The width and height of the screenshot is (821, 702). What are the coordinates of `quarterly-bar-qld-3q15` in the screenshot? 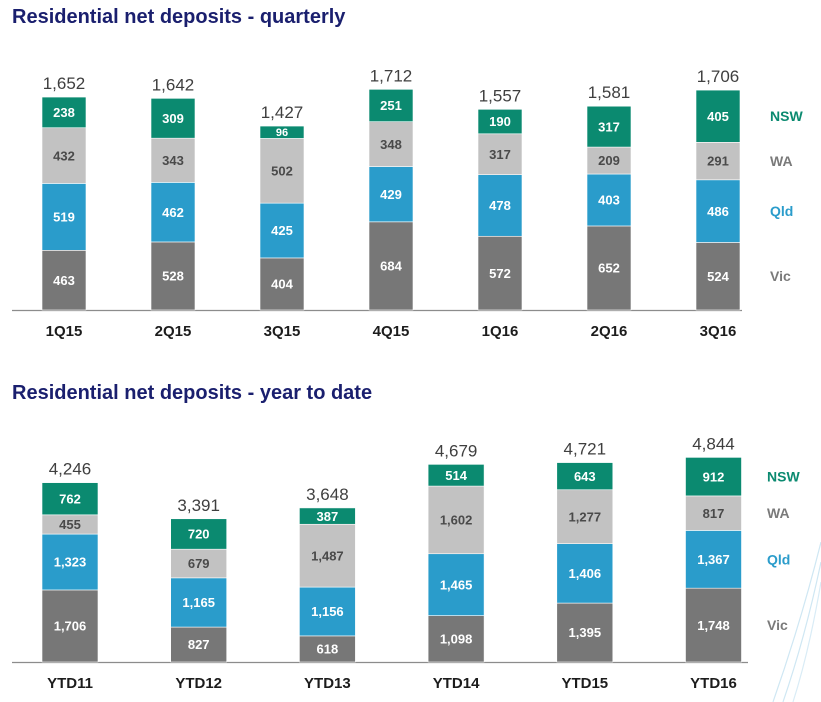 It's located at (282, 230).